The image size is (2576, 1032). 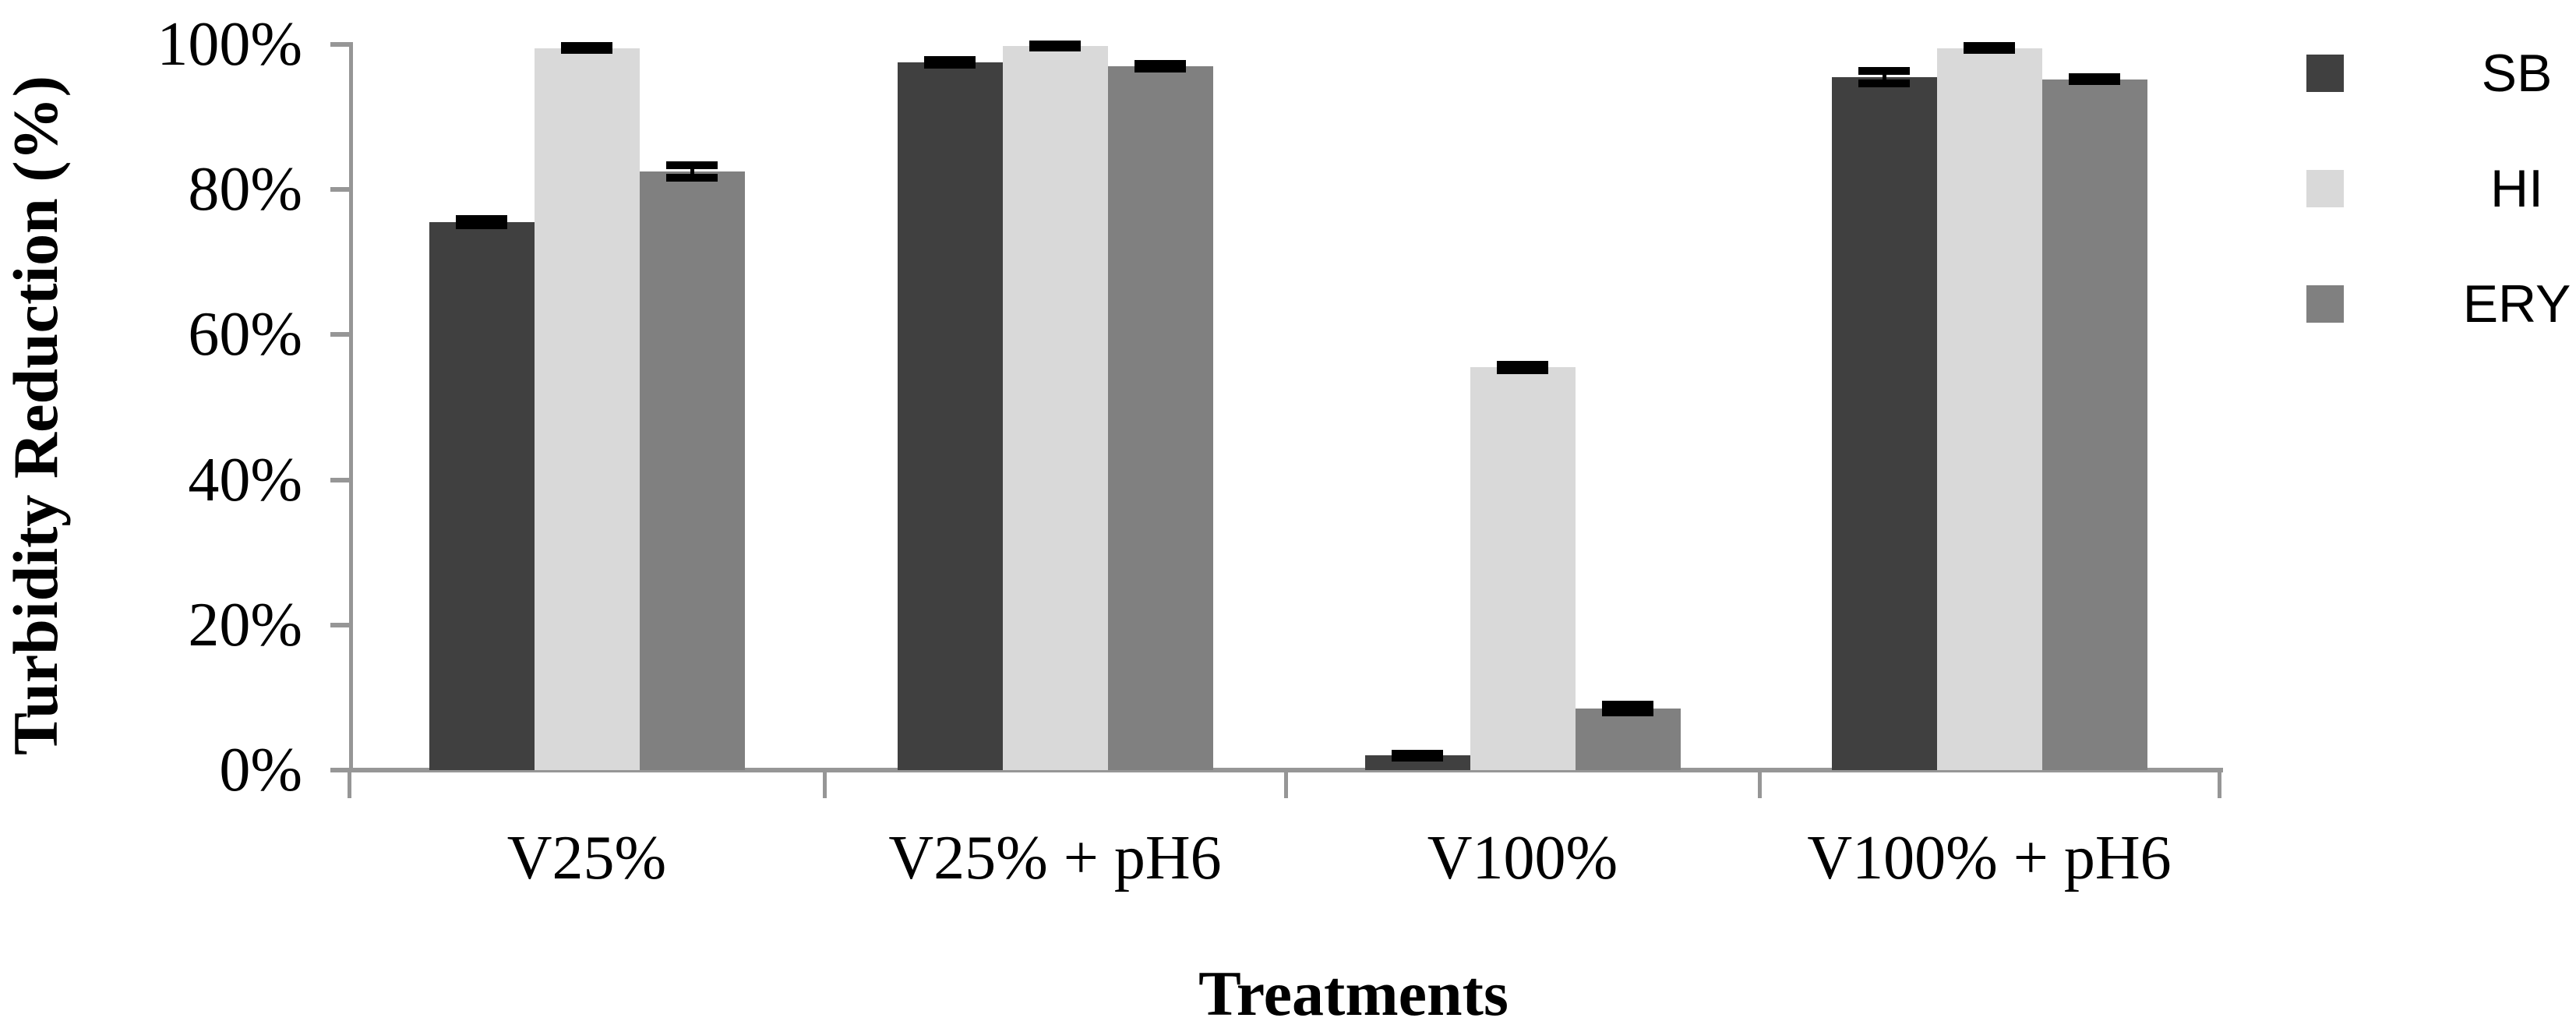 What do you see at coordinates (692, 171) in the screenshot?
I see `errorbar-whisker-ery-g1` at bounding box center [692, 171].